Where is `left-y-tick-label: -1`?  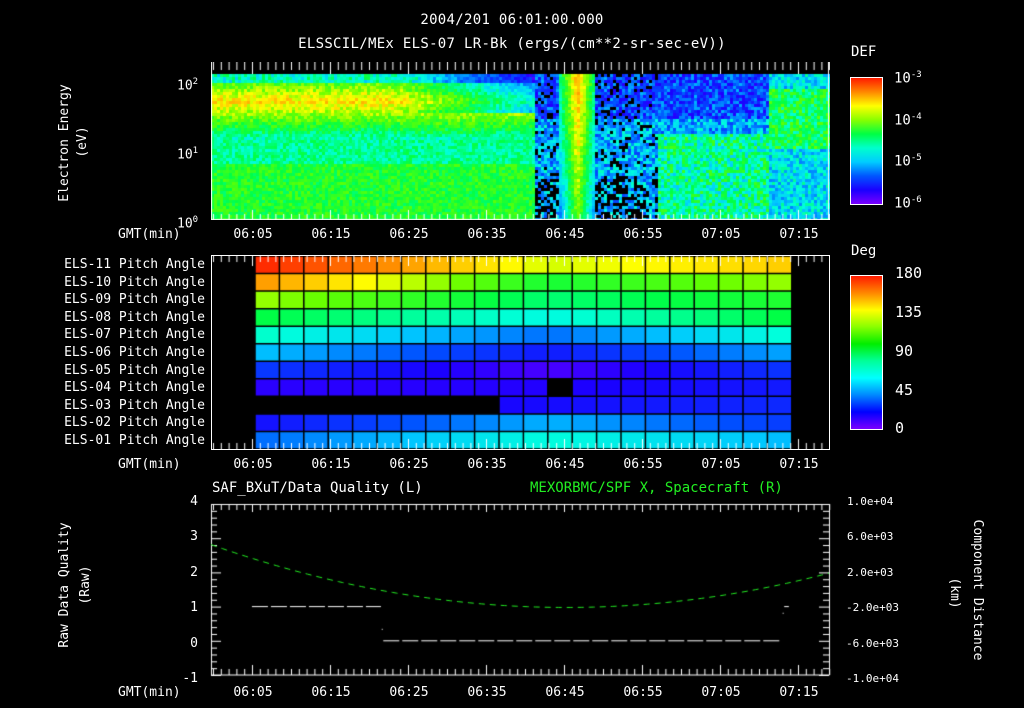 left-y-tick-label: -1 is located at coordinates (190, 678).